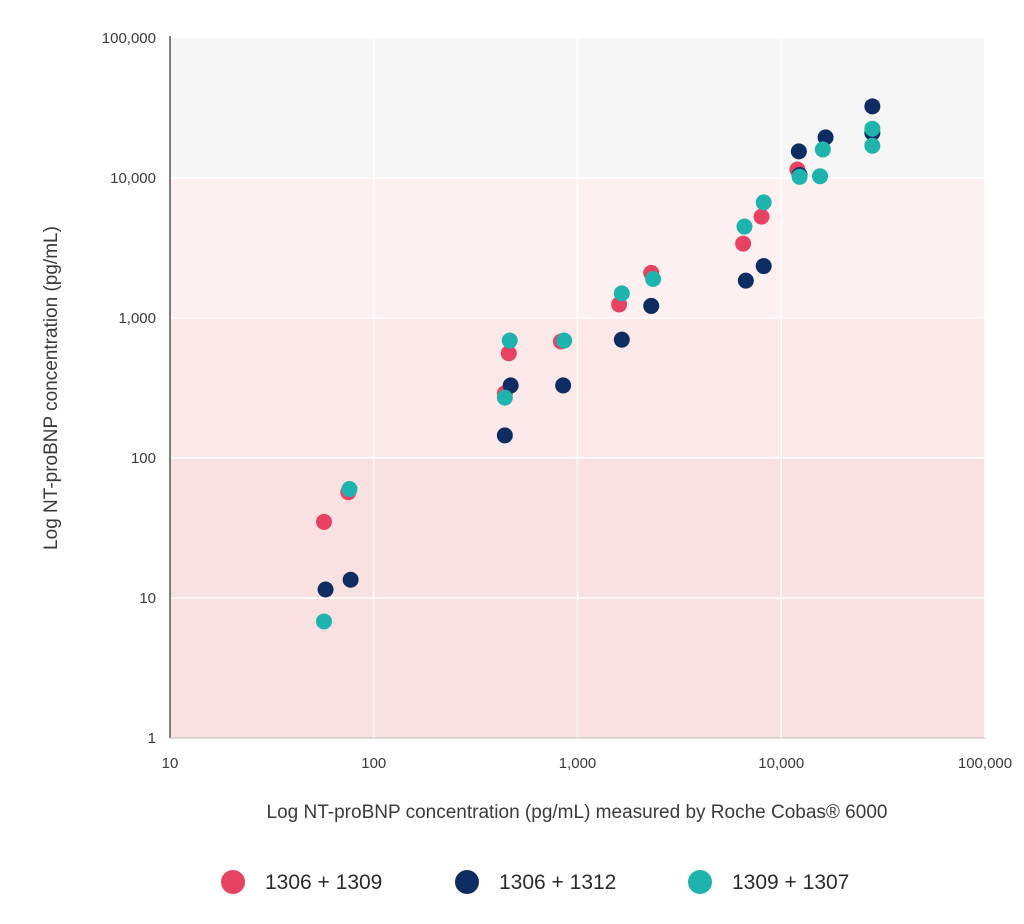 This screenshot has width=1024, height=924. Describe the element at coordinates (147, 598) in the screenshot. I see `y-tick-label: 10` at that location.